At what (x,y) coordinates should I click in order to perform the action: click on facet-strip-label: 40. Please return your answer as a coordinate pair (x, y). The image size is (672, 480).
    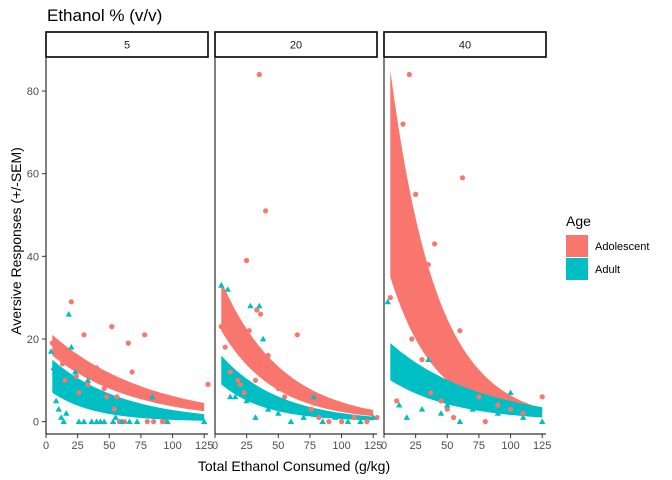
    Looking at the image, I should click on (465, 46).